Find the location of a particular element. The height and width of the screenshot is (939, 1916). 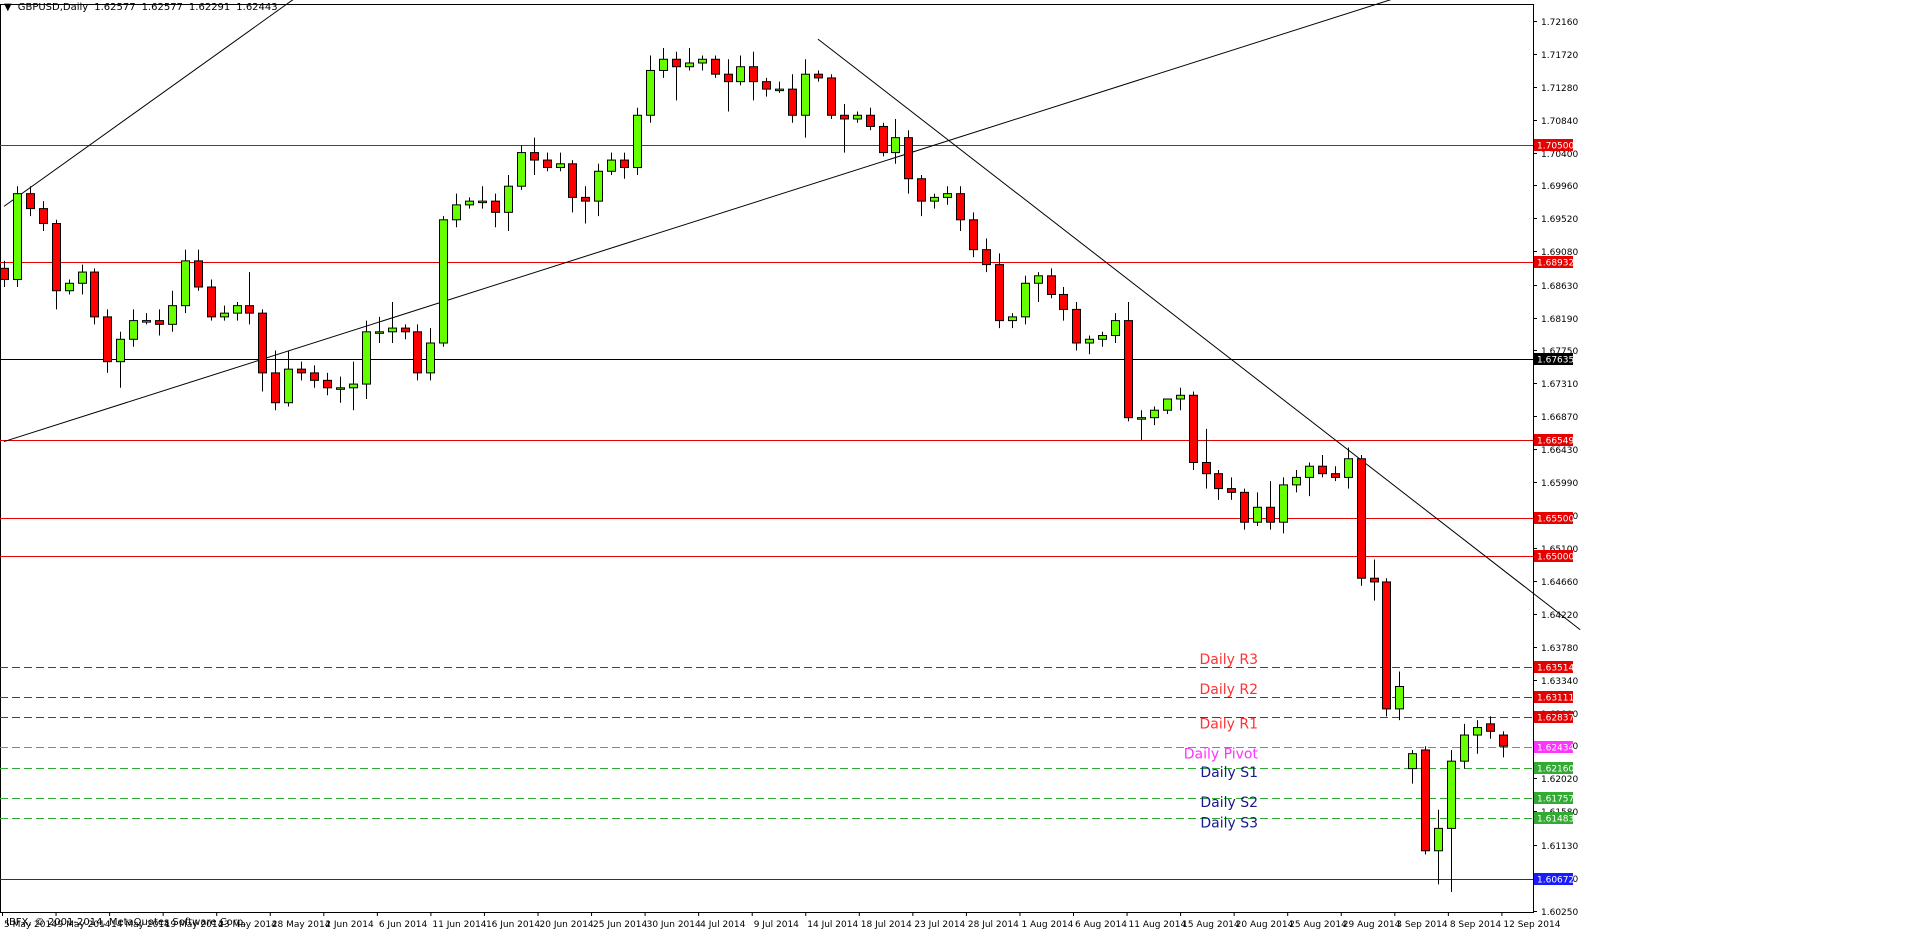

close-value: 1.62443 is located at coordinates (257, 7).